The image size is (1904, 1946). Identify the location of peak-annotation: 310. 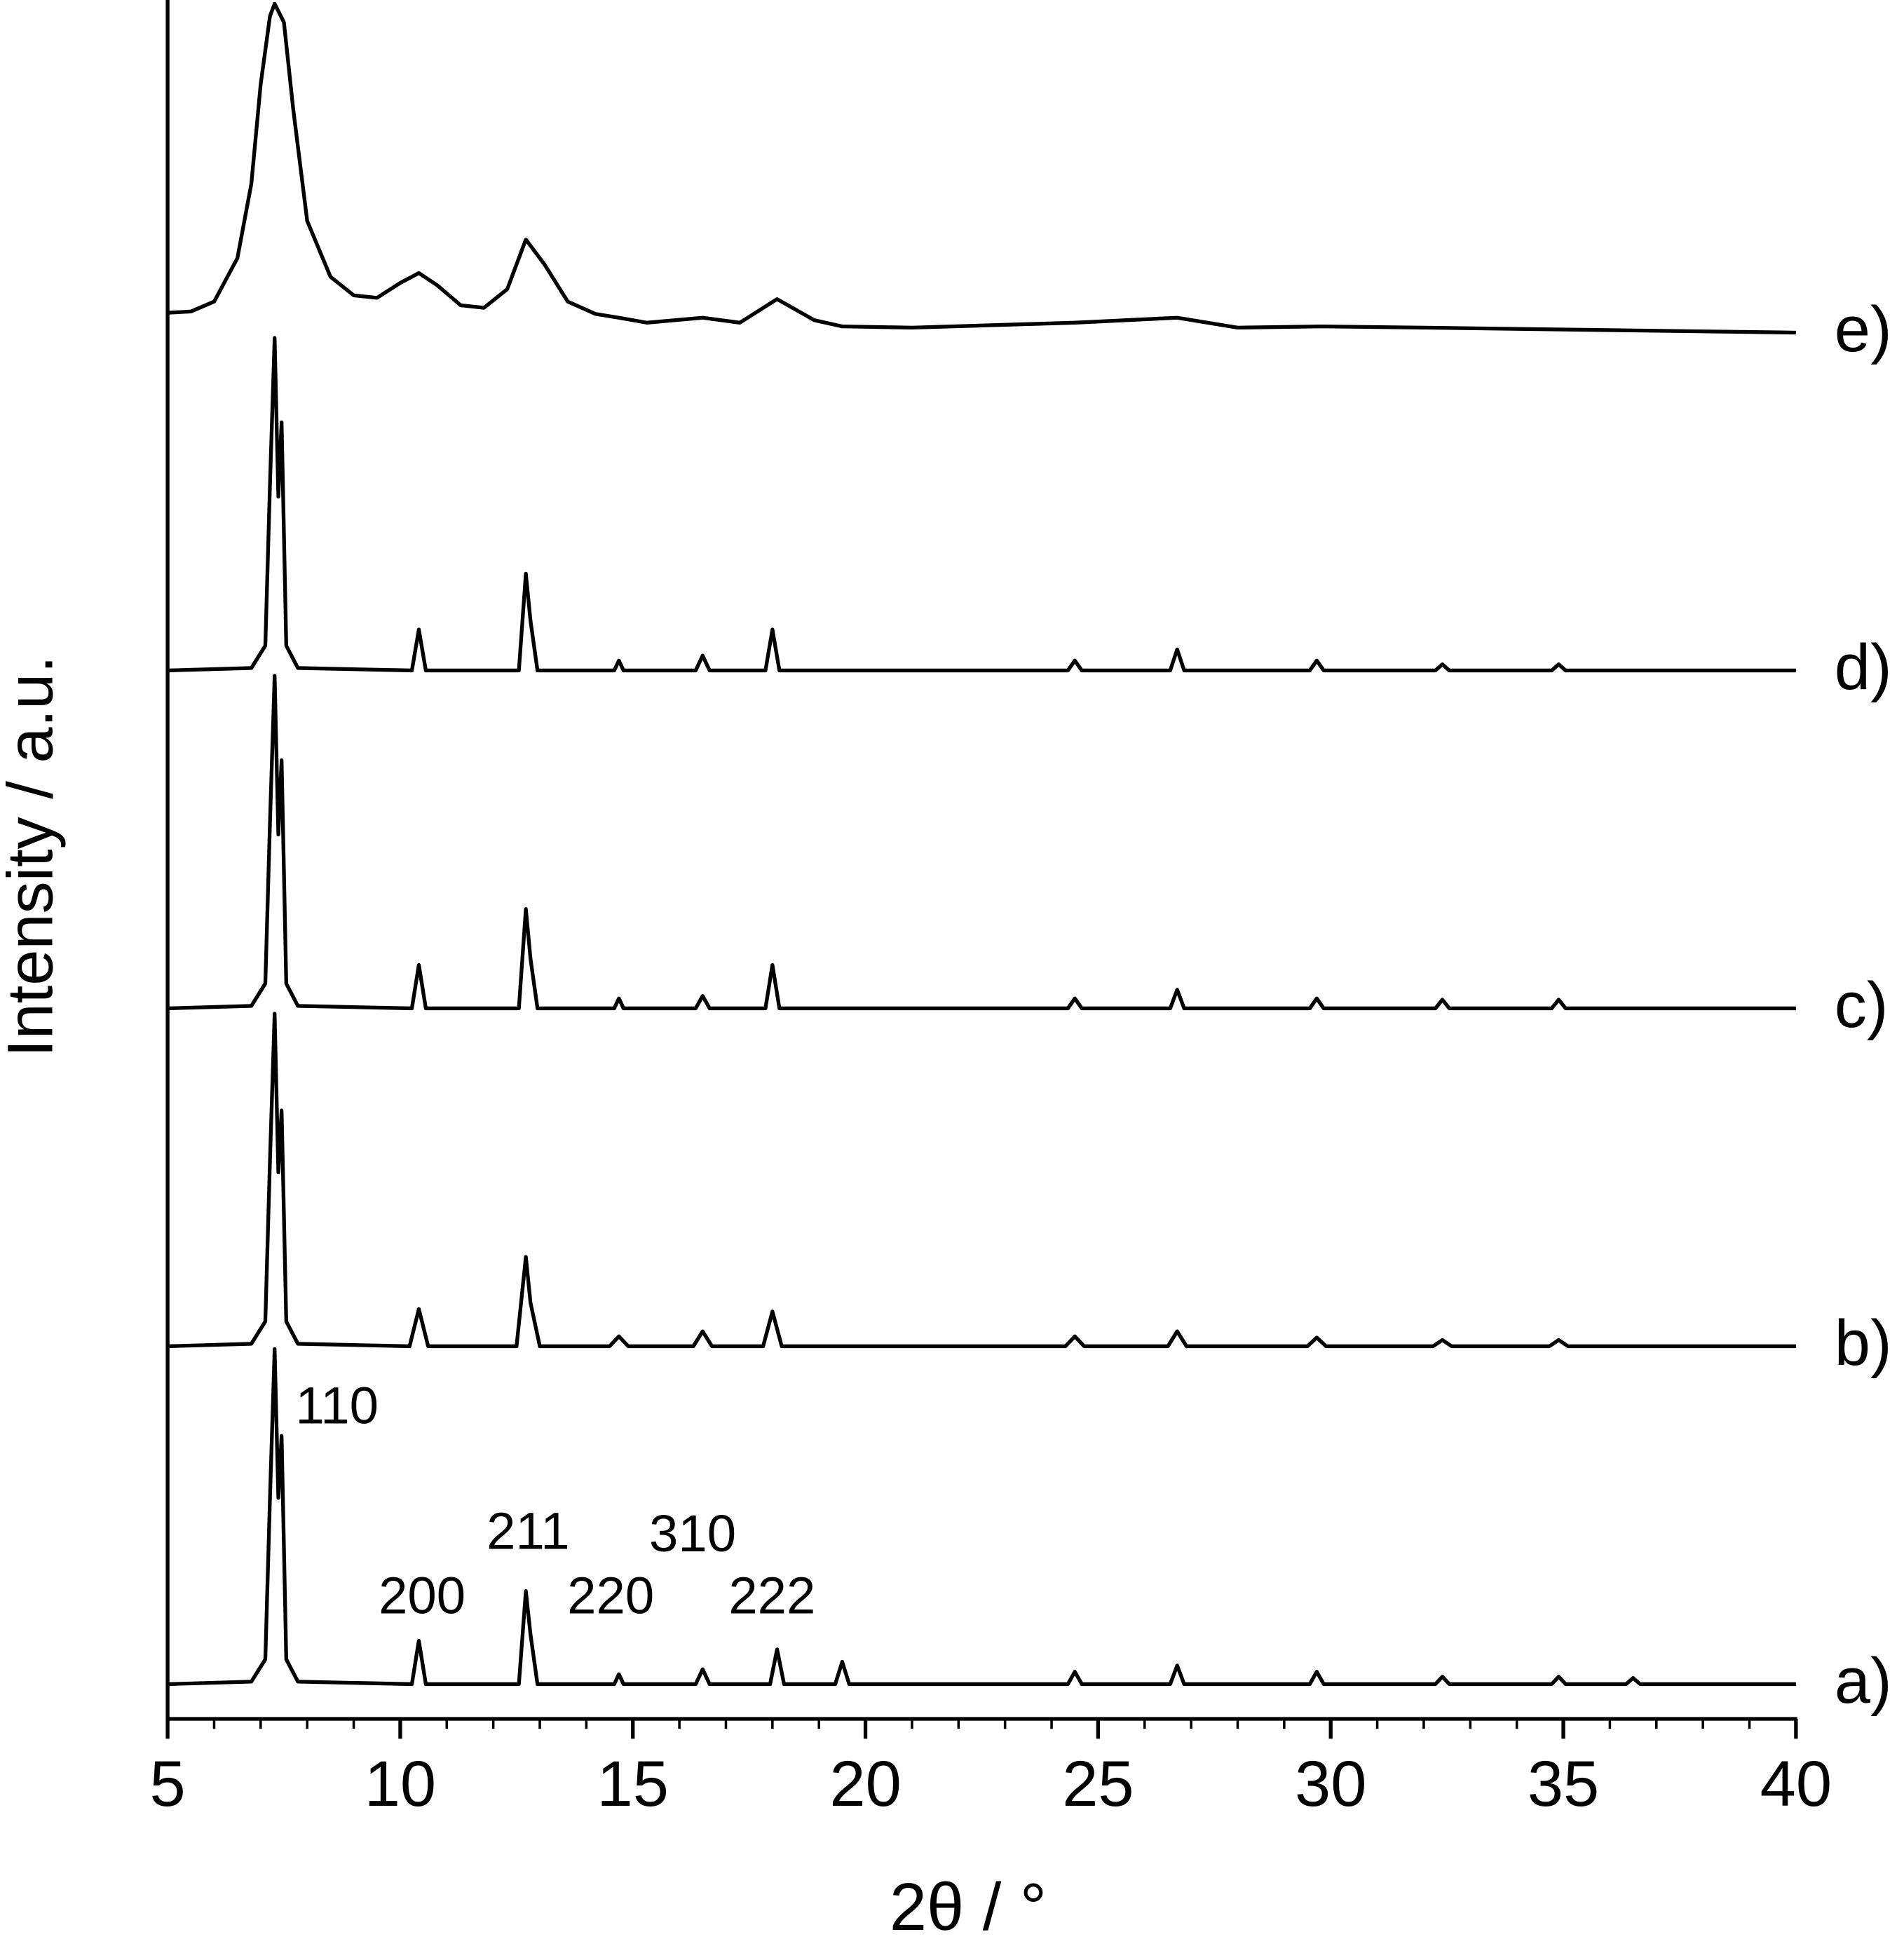
(692, 1533).